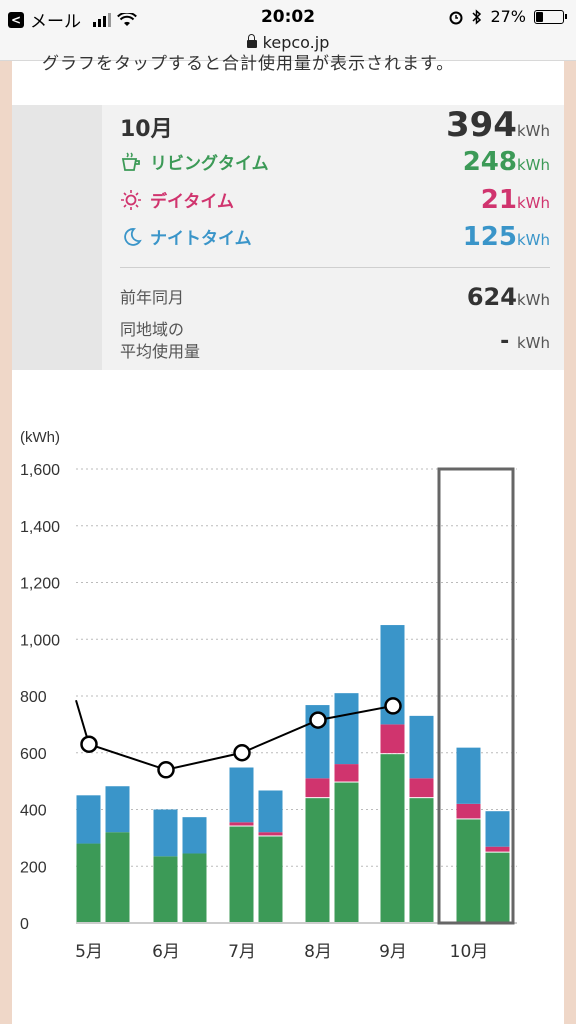 This screenshot has width=576, height=1024. I want to click on summary-left-column, so click(57, 237).